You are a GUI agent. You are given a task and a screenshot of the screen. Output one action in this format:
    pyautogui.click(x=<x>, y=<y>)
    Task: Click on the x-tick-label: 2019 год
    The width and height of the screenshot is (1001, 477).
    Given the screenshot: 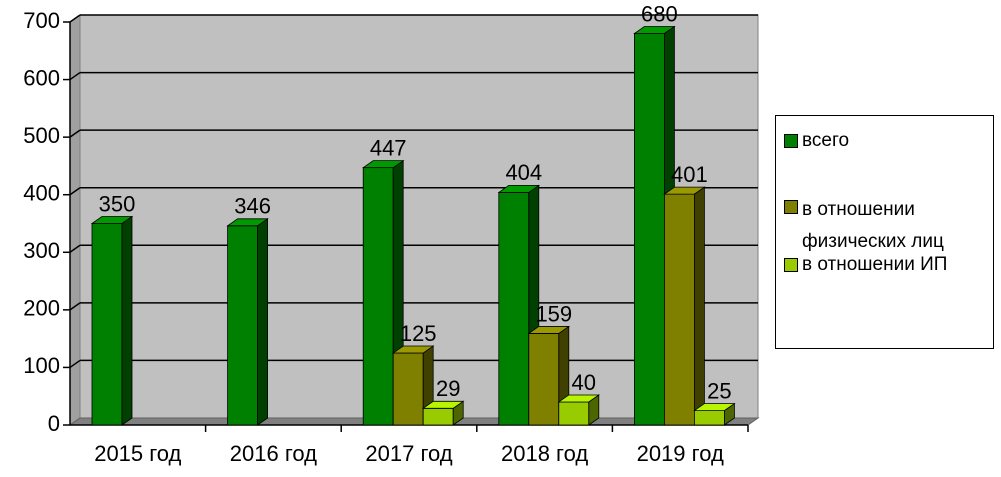 What is the action you would take?
    pyautogui.click(x=680, y=453)
    